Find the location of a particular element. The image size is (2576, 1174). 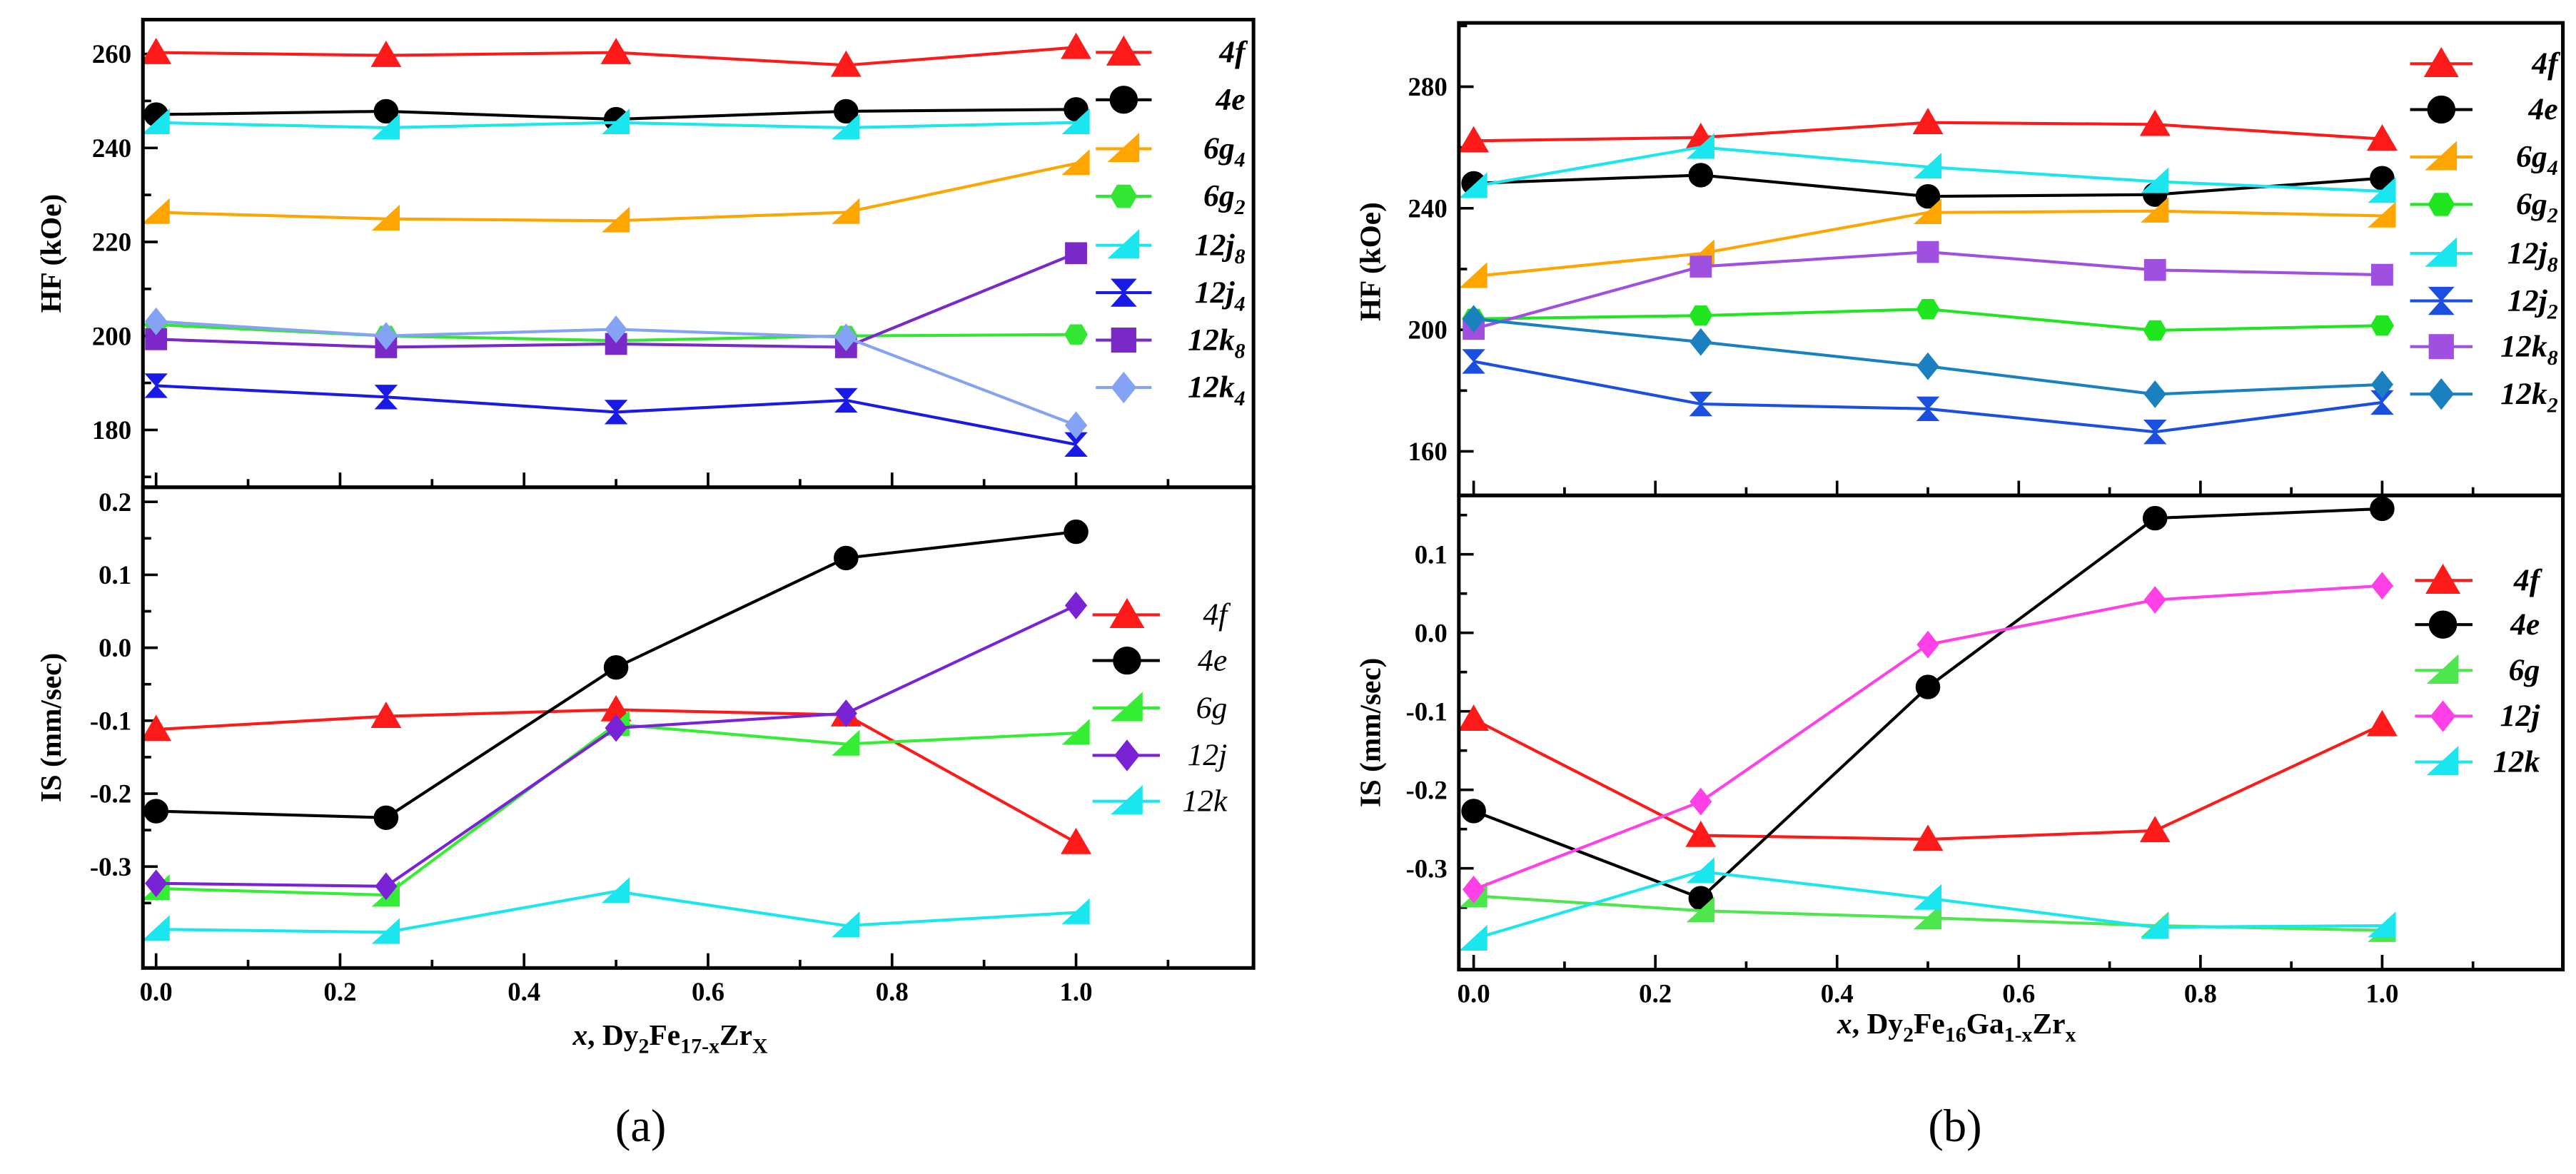

y-tick-label: -0.3 is located at coordinates (1426, 868).